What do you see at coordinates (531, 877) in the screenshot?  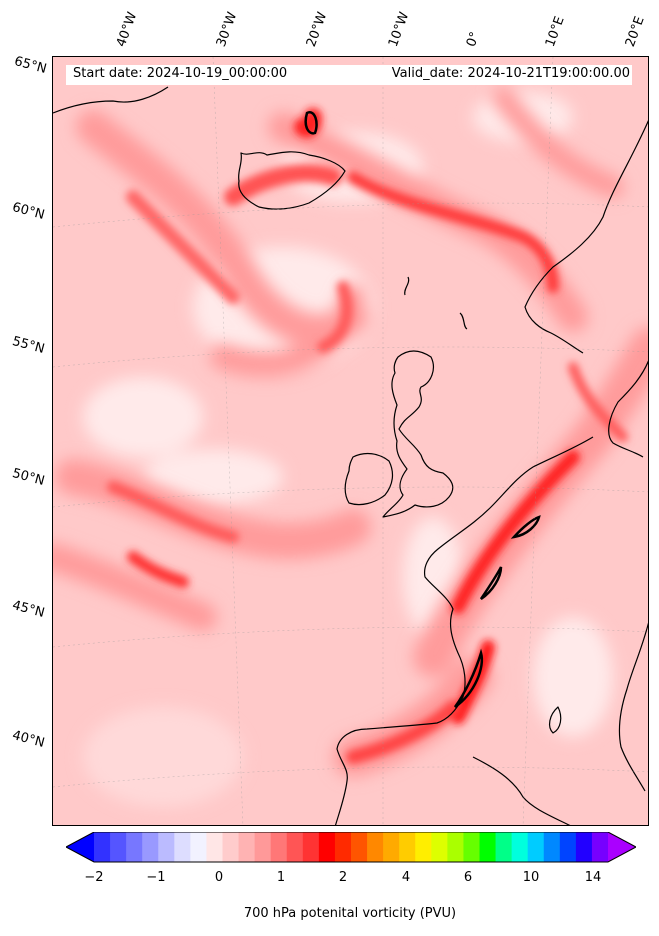 I see `colorbar-tick-label: 10` at bounding box center [531, 877].